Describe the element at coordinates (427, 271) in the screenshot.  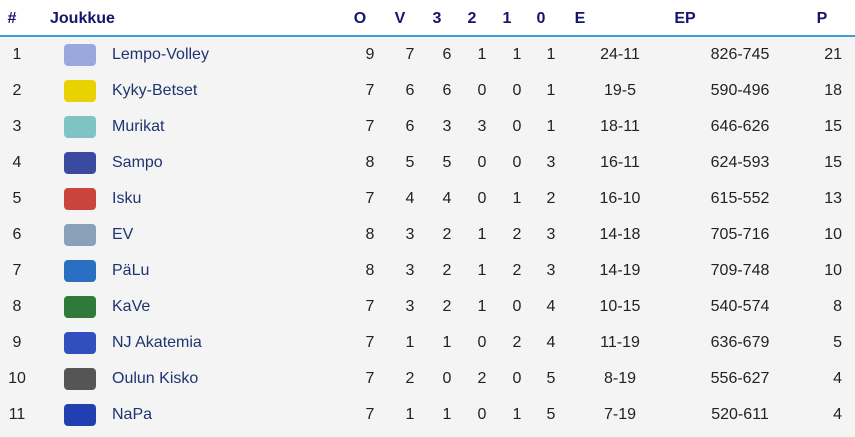
I see `table-row: PäLu 7 8 3 2 1 2 3 14-19 709-748 10` at that location.